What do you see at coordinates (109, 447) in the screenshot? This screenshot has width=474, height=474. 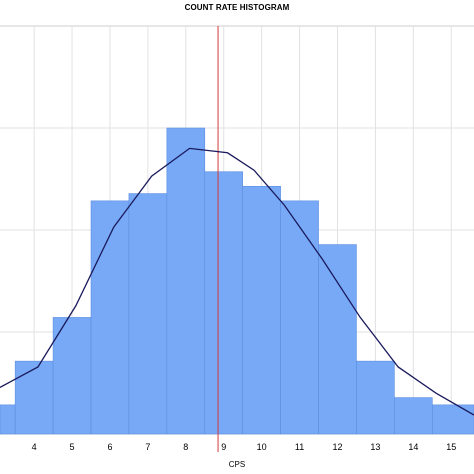 I see `x-tick-label: 6` at bounding box center [109, 447].